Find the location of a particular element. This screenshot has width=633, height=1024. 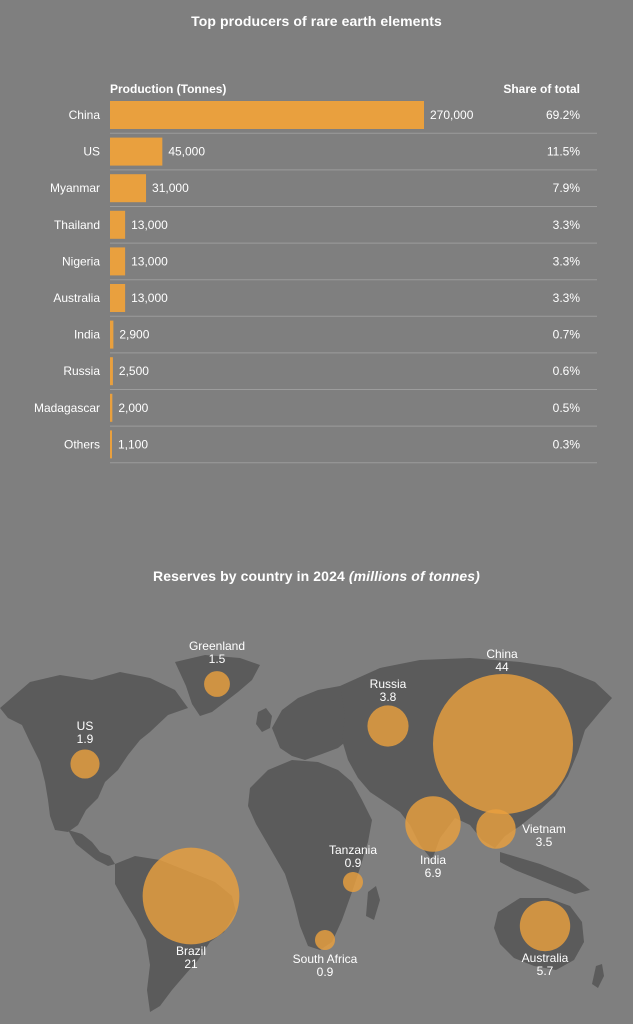

bar-share-label: 0.7% is located at coordinates (567, 335).